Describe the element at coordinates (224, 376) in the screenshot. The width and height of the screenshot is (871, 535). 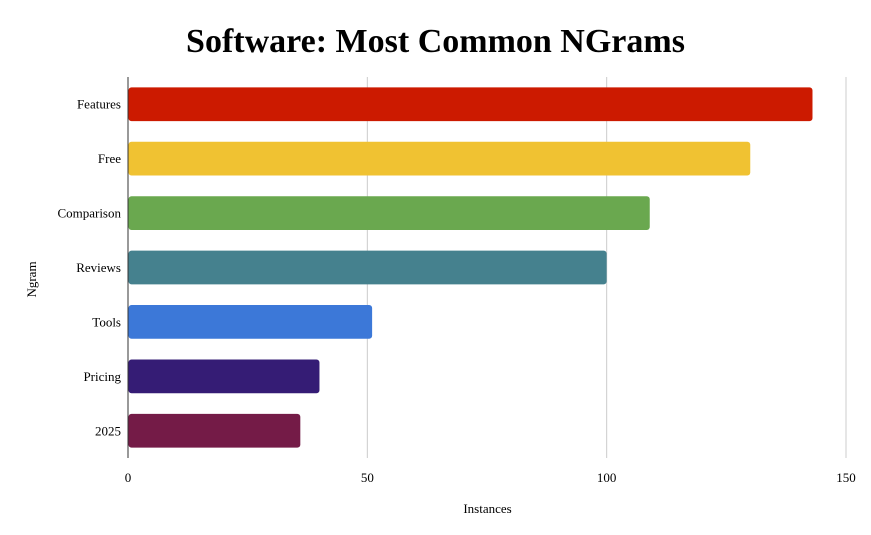
I see `bar-pricing` at that location.